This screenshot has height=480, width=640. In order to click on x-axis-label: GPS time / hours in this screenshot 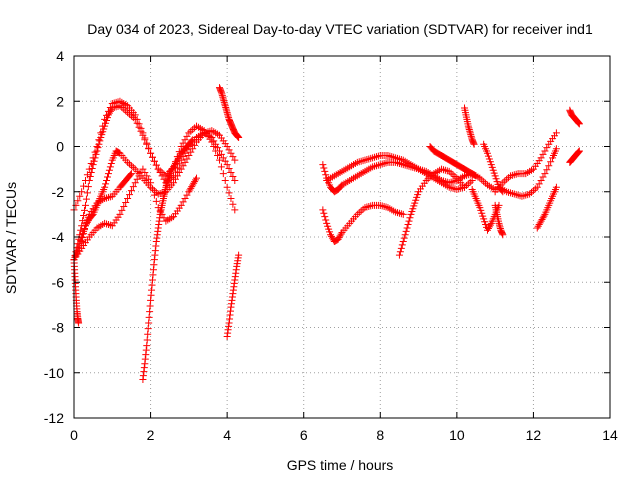, I will do `click(340, 465)`.